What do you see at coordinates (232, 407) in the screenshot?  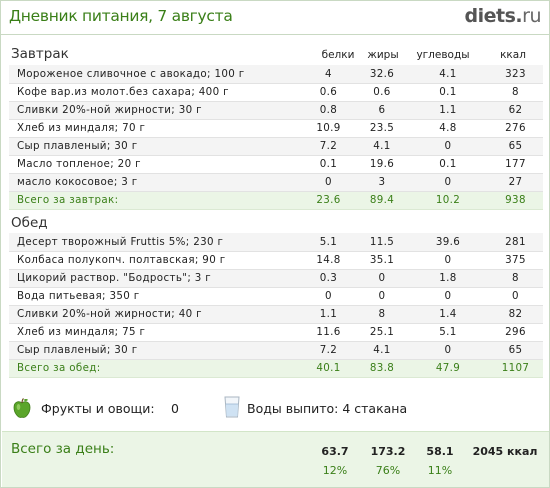 I see `water-glass-icon` at bounding box center [232, 407].